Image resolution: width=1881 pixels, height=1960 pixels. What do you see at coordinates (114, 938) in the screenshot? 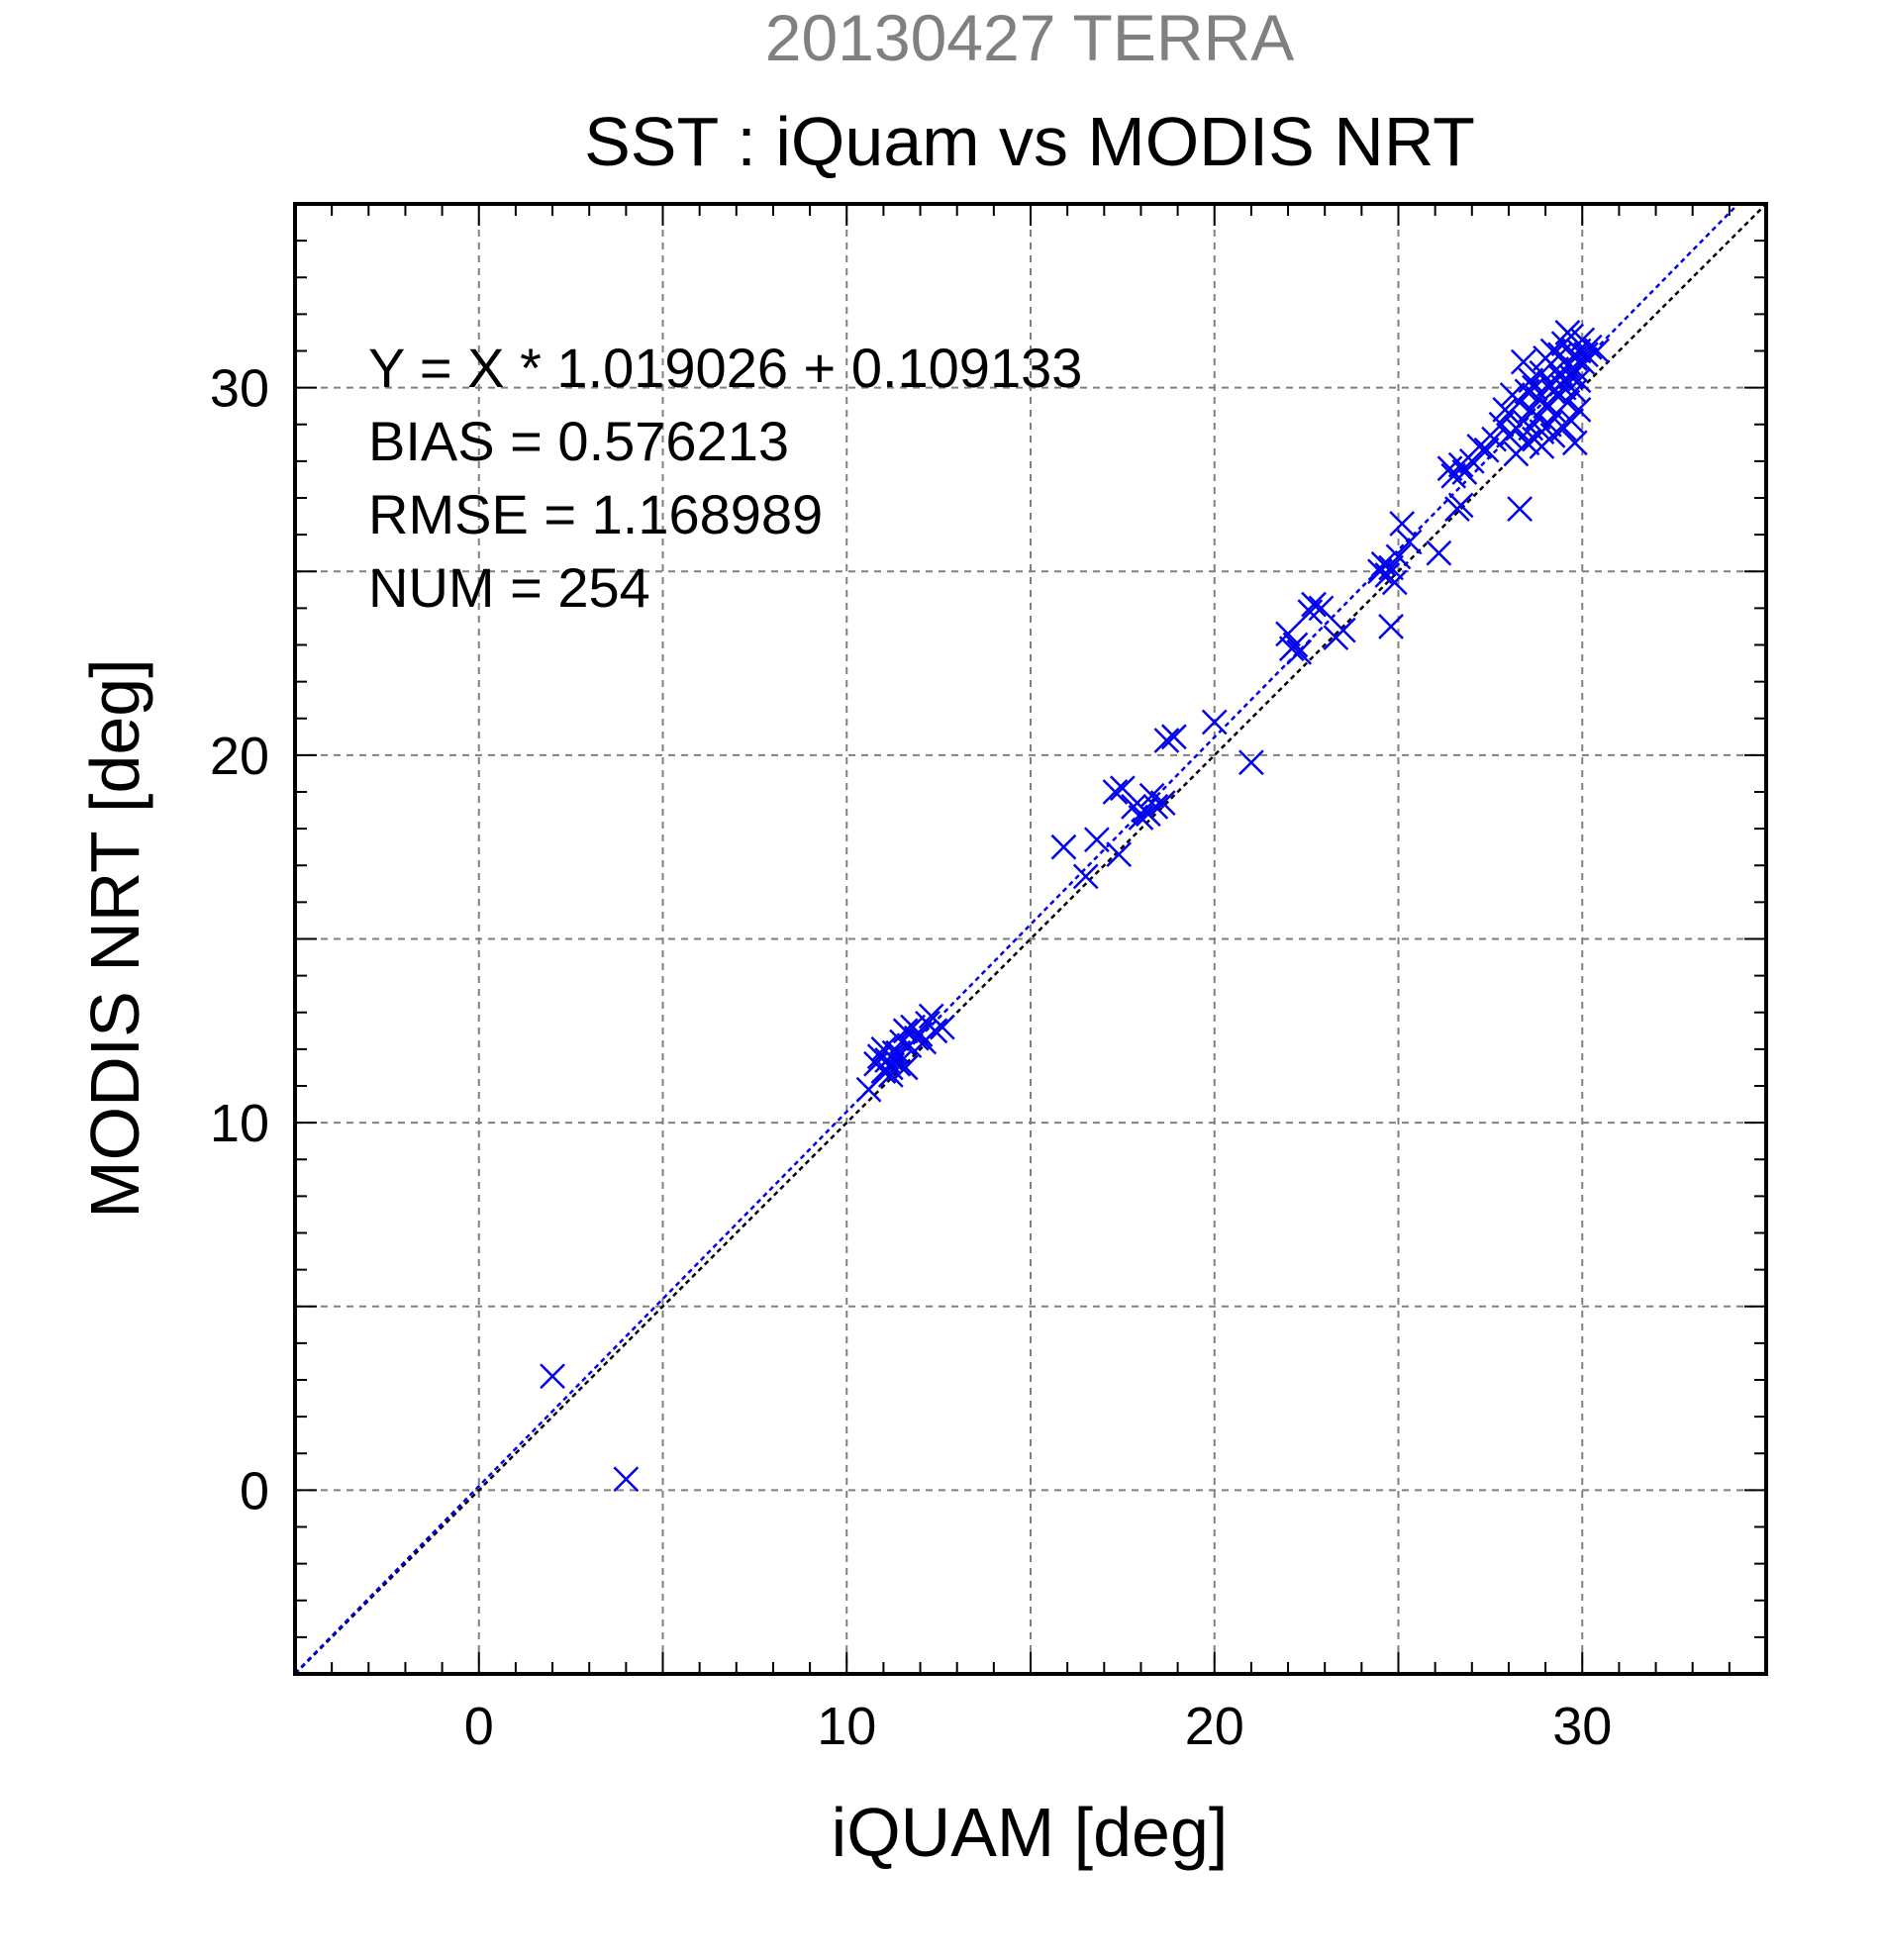
I see `y-axis-label: MODIS NRT [deg]` at bounding box center [114, 938].